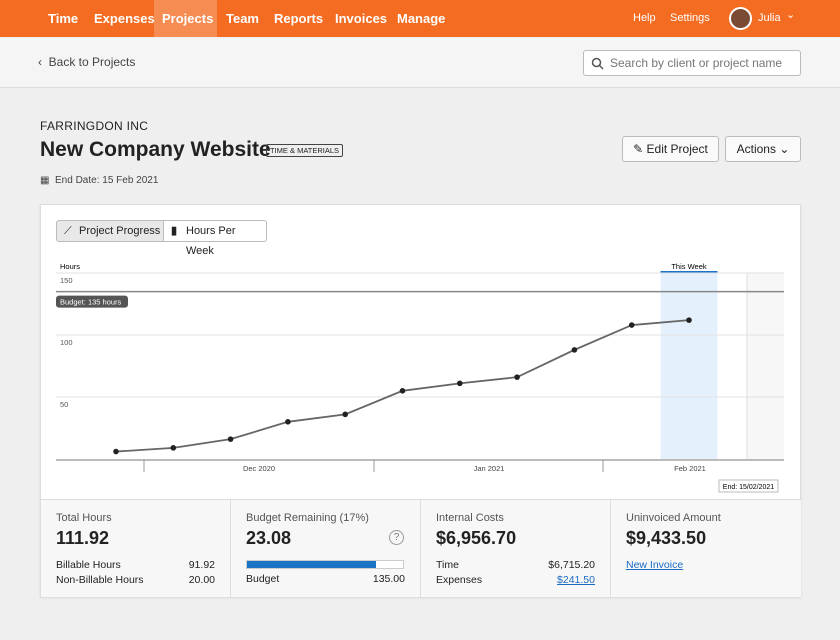  What do you see at coordinates (402, 386) in the screenshot?
I see `line` at bounding box center [402, 386].